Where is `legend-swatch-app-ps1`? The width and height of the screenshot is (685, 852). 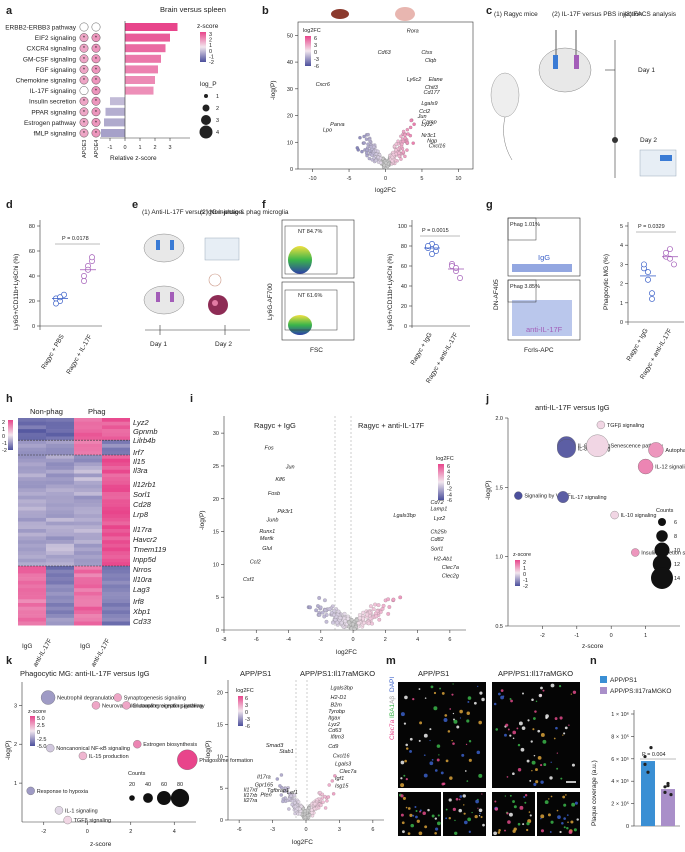 legend-swatch-app-ps1 is located at coordinates (603, 679).